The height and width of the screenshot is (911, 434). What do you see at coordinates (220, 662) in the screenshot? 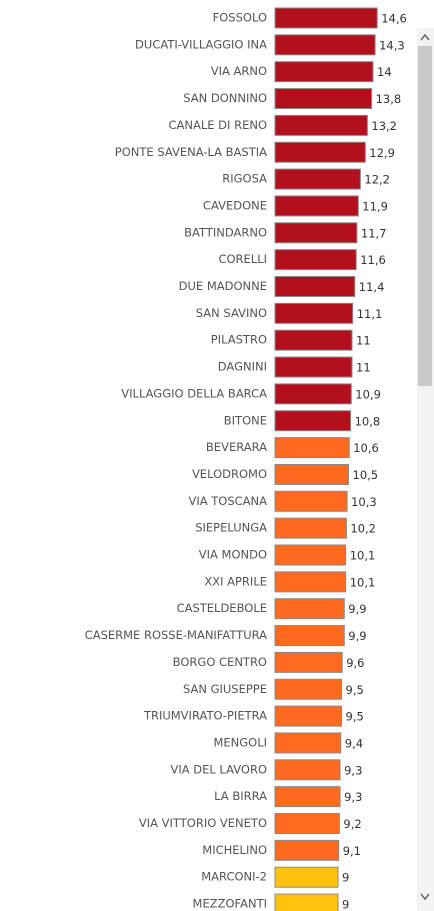
I see `category-label: BORGO CENTRO` at bounding box center [220, 662].